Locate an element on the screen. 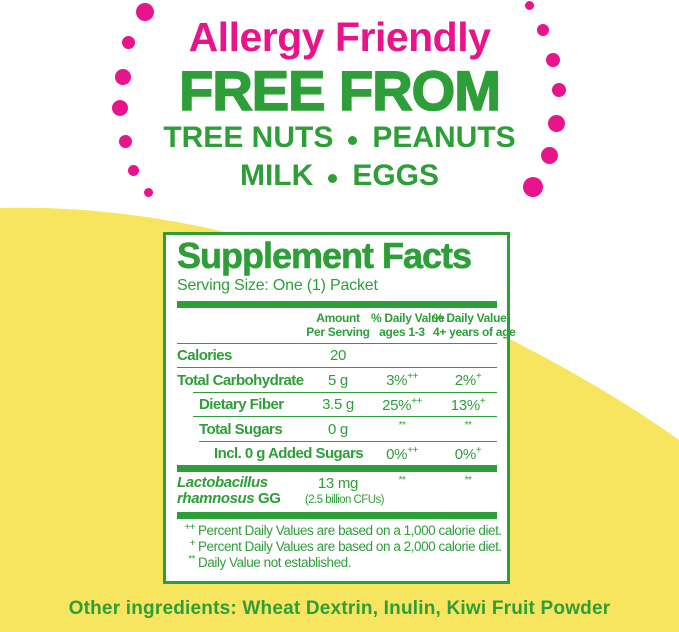 This screenshot has height=632, width=679. table-row-total-carbohydrate: Total Carbohydrate 5 g 3%++ 2%+ is located at coordinates (337, 380).